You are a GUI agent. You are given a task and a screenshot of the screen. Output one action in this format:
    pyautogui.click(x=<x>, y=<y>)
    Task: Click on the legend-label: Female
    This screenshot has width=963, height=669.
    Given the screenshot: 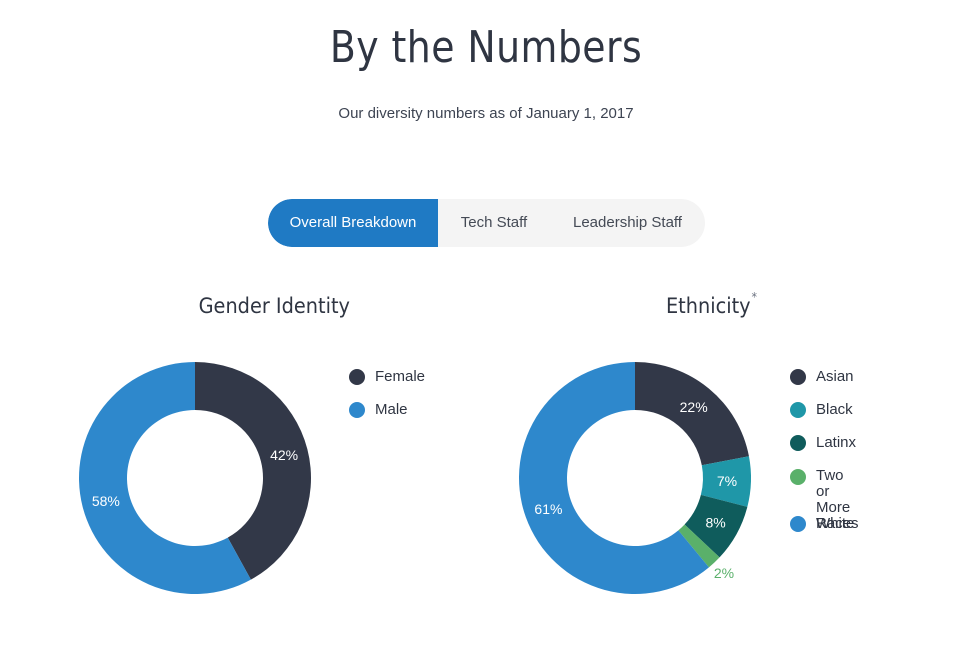 What is the action you would take?
    pyautogui.click(x=400, y=376)
    